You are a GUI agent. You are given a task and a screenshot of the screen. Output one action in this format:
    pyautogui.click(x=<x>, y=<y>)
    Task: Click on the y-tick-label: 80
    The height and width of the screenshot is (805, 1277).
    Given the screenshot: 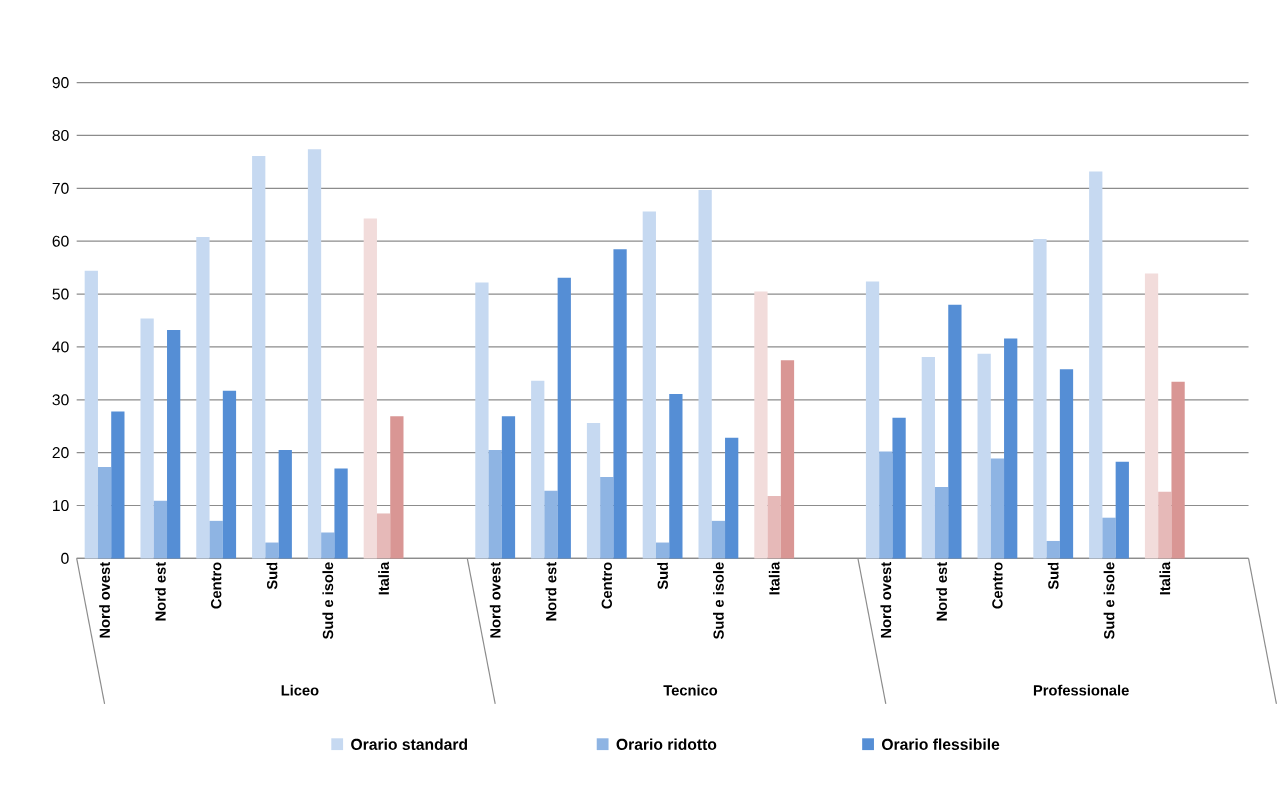 What is the action you would take?
    pyautogui.click(x=60, y=135)
    